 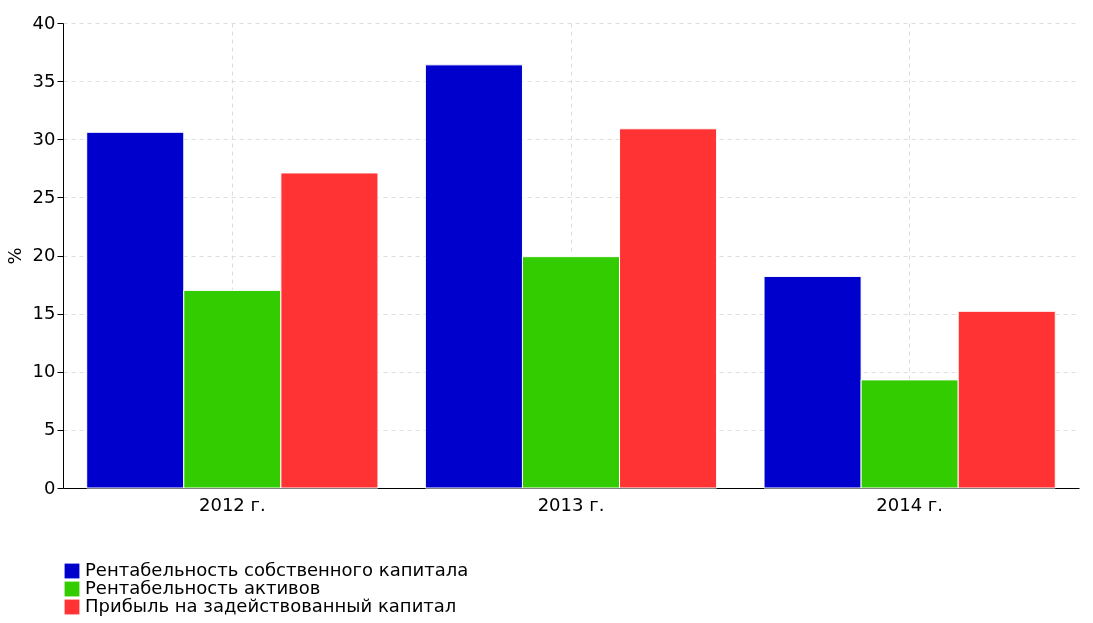 I want to click on y-tick-label: 35, so click(x=44, y=80).